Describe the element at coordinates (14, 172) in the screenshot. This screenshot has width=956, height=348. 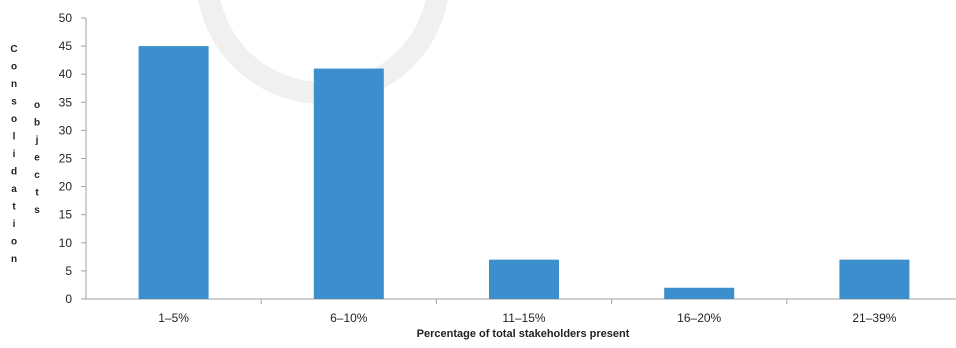
I see `y-axis-title-char: d` at that location.